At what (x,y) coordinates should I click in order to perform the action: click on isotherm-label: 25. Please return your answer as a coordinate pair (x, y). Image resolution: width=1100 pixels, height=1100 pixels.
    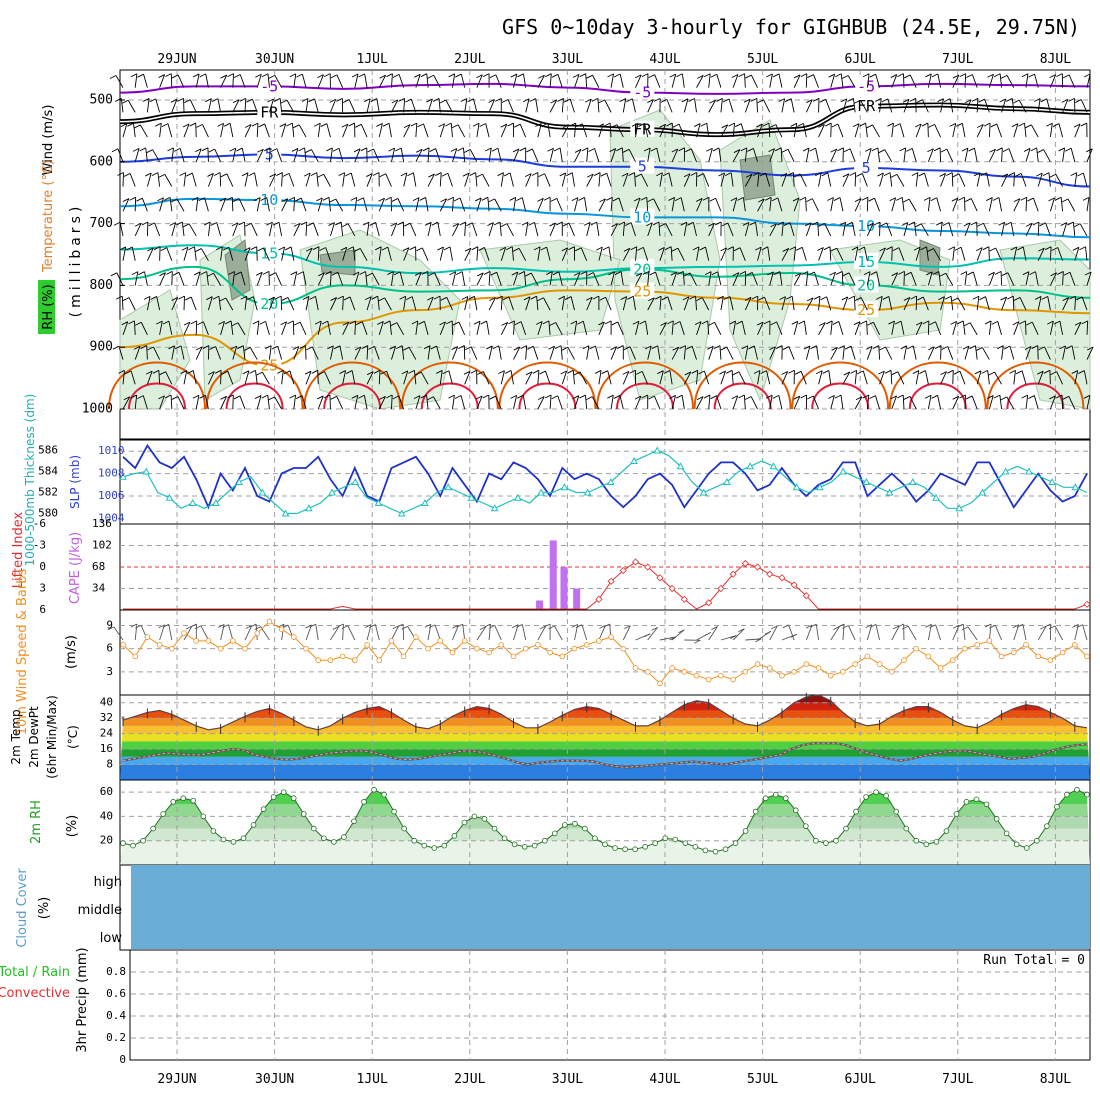
    Looking at the image, I should click on (642, 292).